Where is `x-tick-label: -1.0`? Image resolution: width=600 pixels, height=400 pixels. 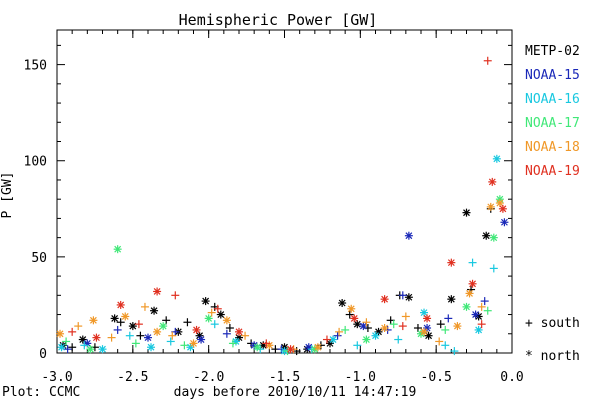 x-tick-label: -1.0 is located at coordinates (360, 377).